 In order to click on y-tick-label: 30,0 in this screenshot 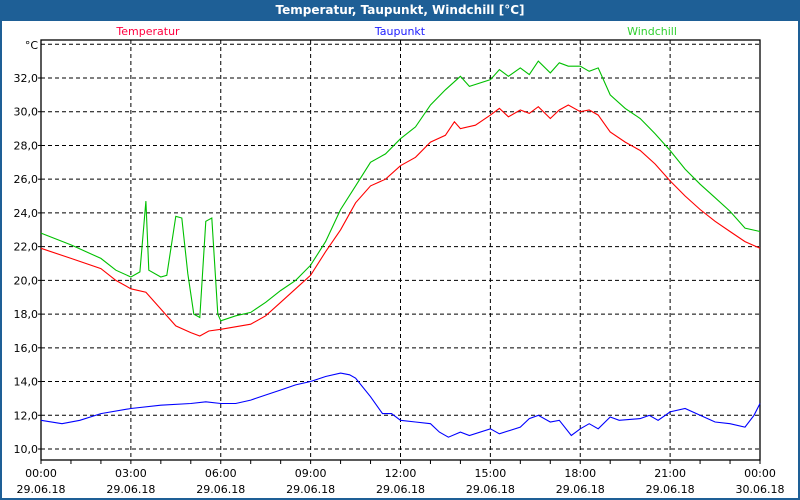, I will do `click(26, 112)`.